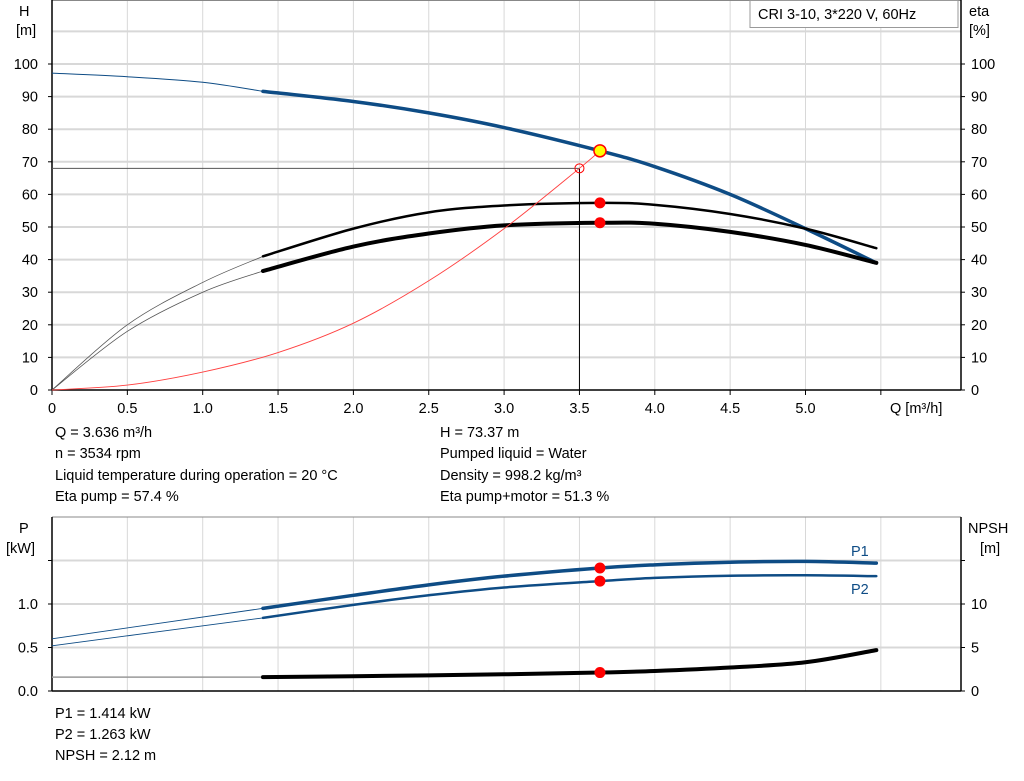 Image resolution: width=1024 pixels, height=781 pixels. What do you see at coordinates (860, 590) in the screenshot?
I see `series-label-p2: P2` at bounding box center [860, 590].